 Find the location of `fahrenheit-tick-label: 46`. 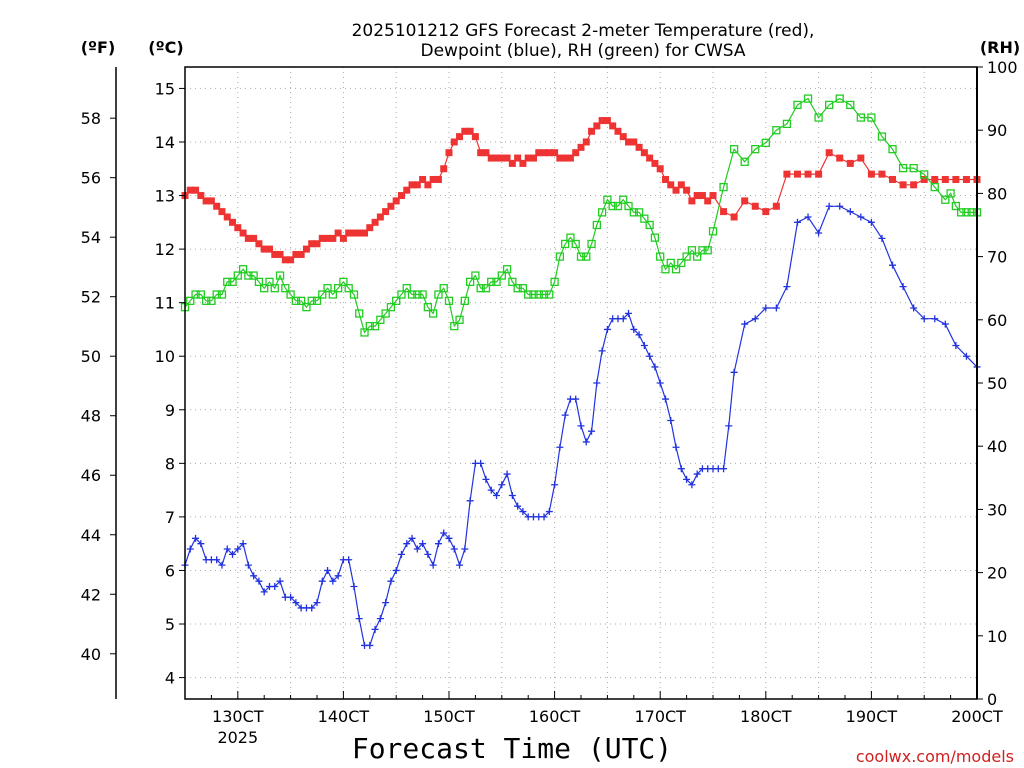

fahrenheit-tick-label: 46 is located at coordinates (91, 475).